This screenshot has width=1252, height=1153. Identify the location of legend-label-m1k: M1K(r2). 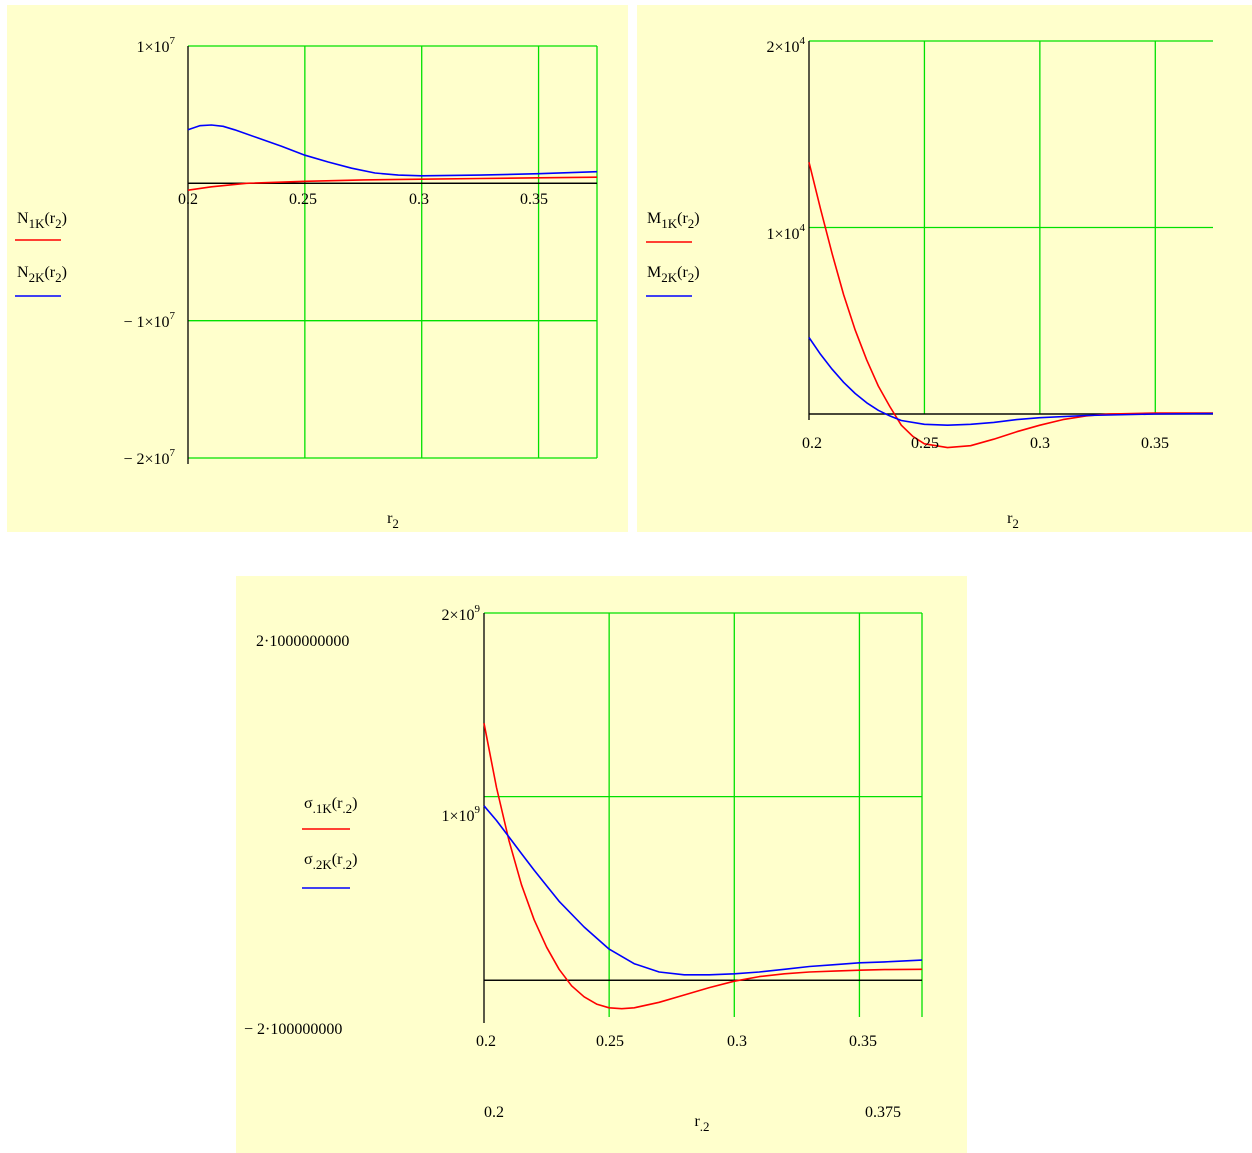
(673, 220).